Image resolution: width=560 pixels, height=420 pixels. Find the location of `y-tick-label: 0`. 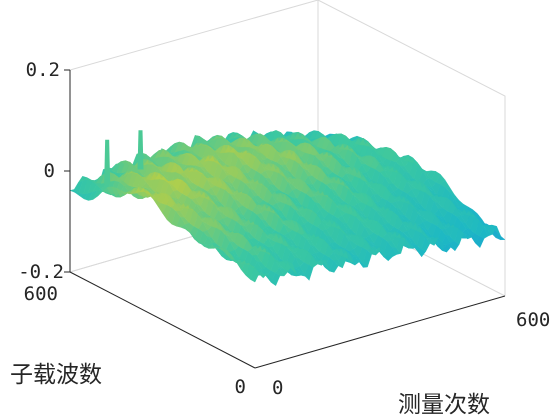

y-tick-label: 0 is located at coordinates (240, 387).